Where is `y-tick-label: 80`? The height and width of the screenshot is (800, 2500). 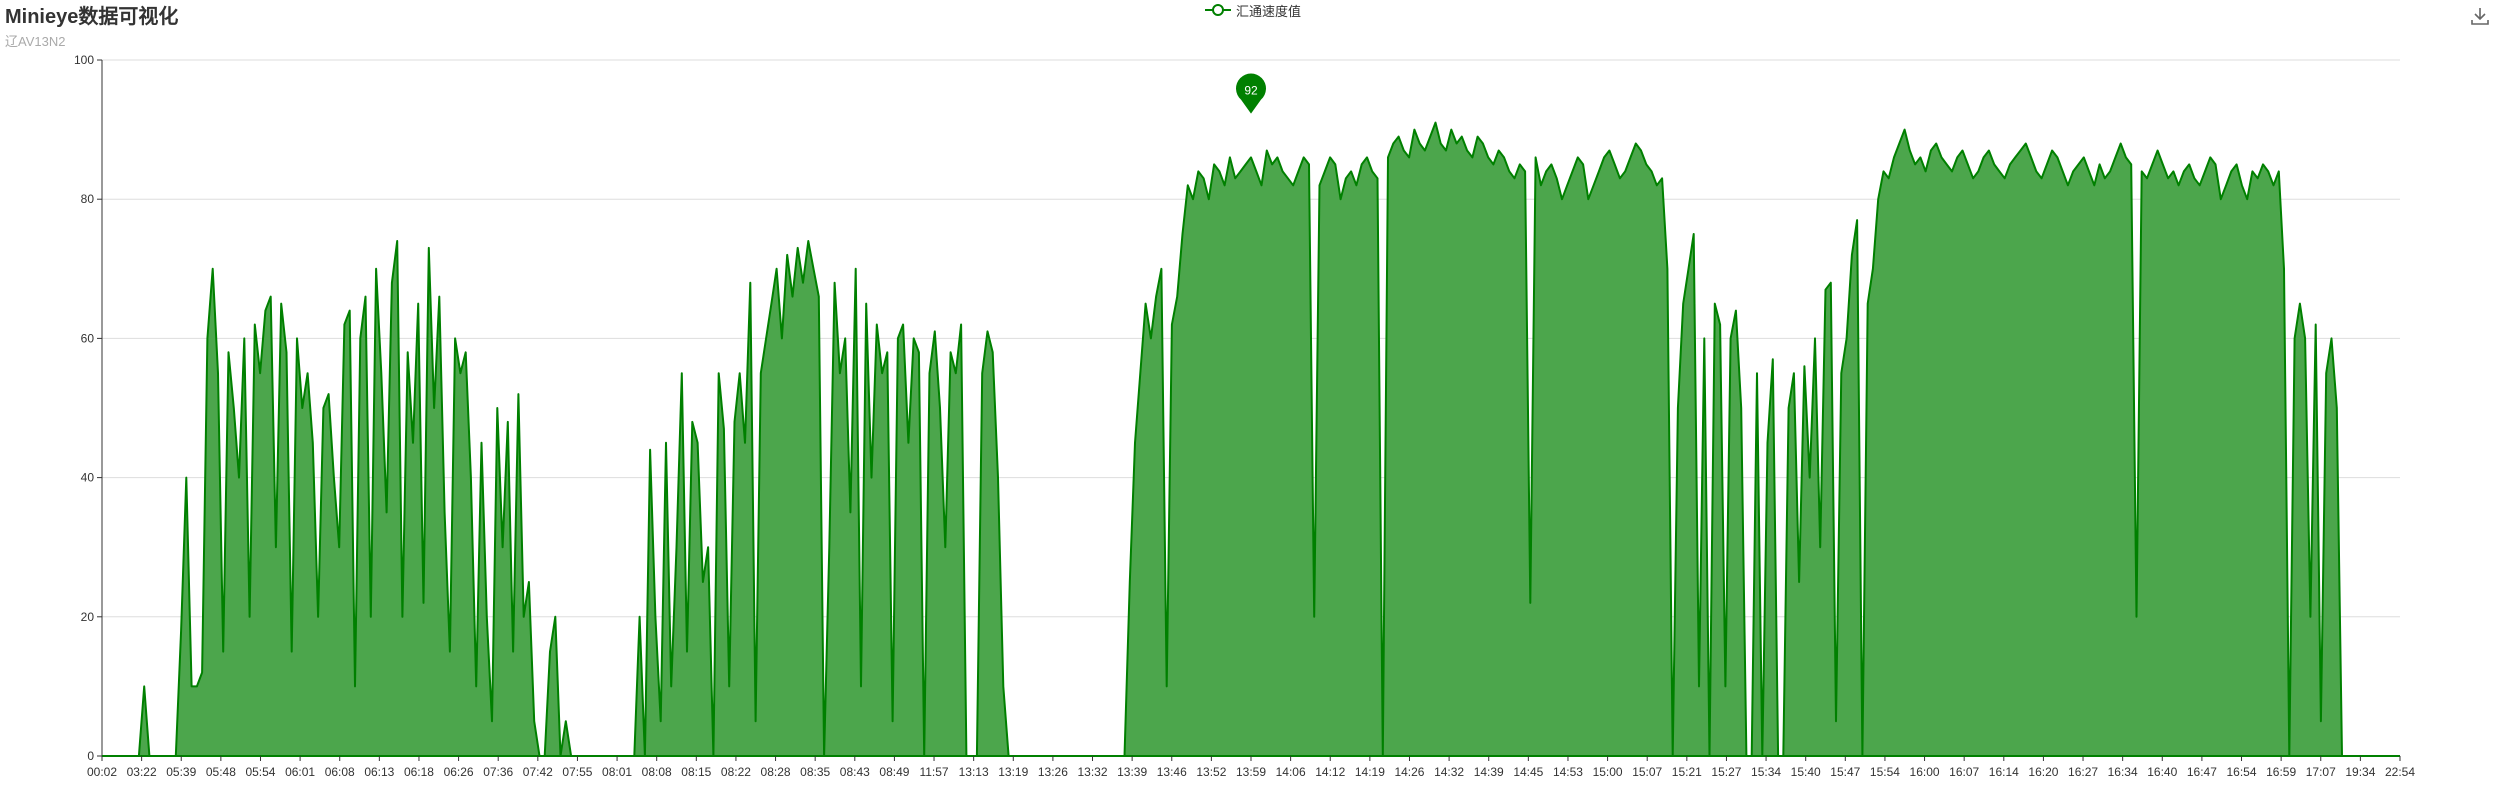
y-tick-label: 80 is located at coordinates (88, 199).